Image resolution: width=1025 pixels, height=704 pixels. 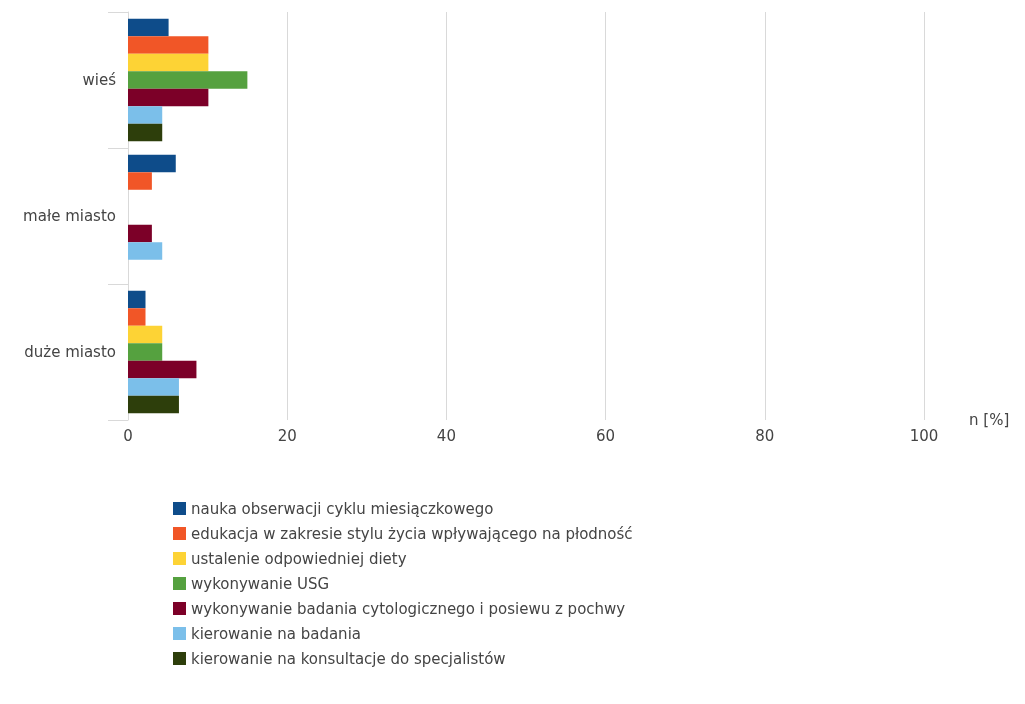 I want to click on legend-label: wykonywanie badania cytologicznego i posiewu z pochwy, so click(x=408, y=608).